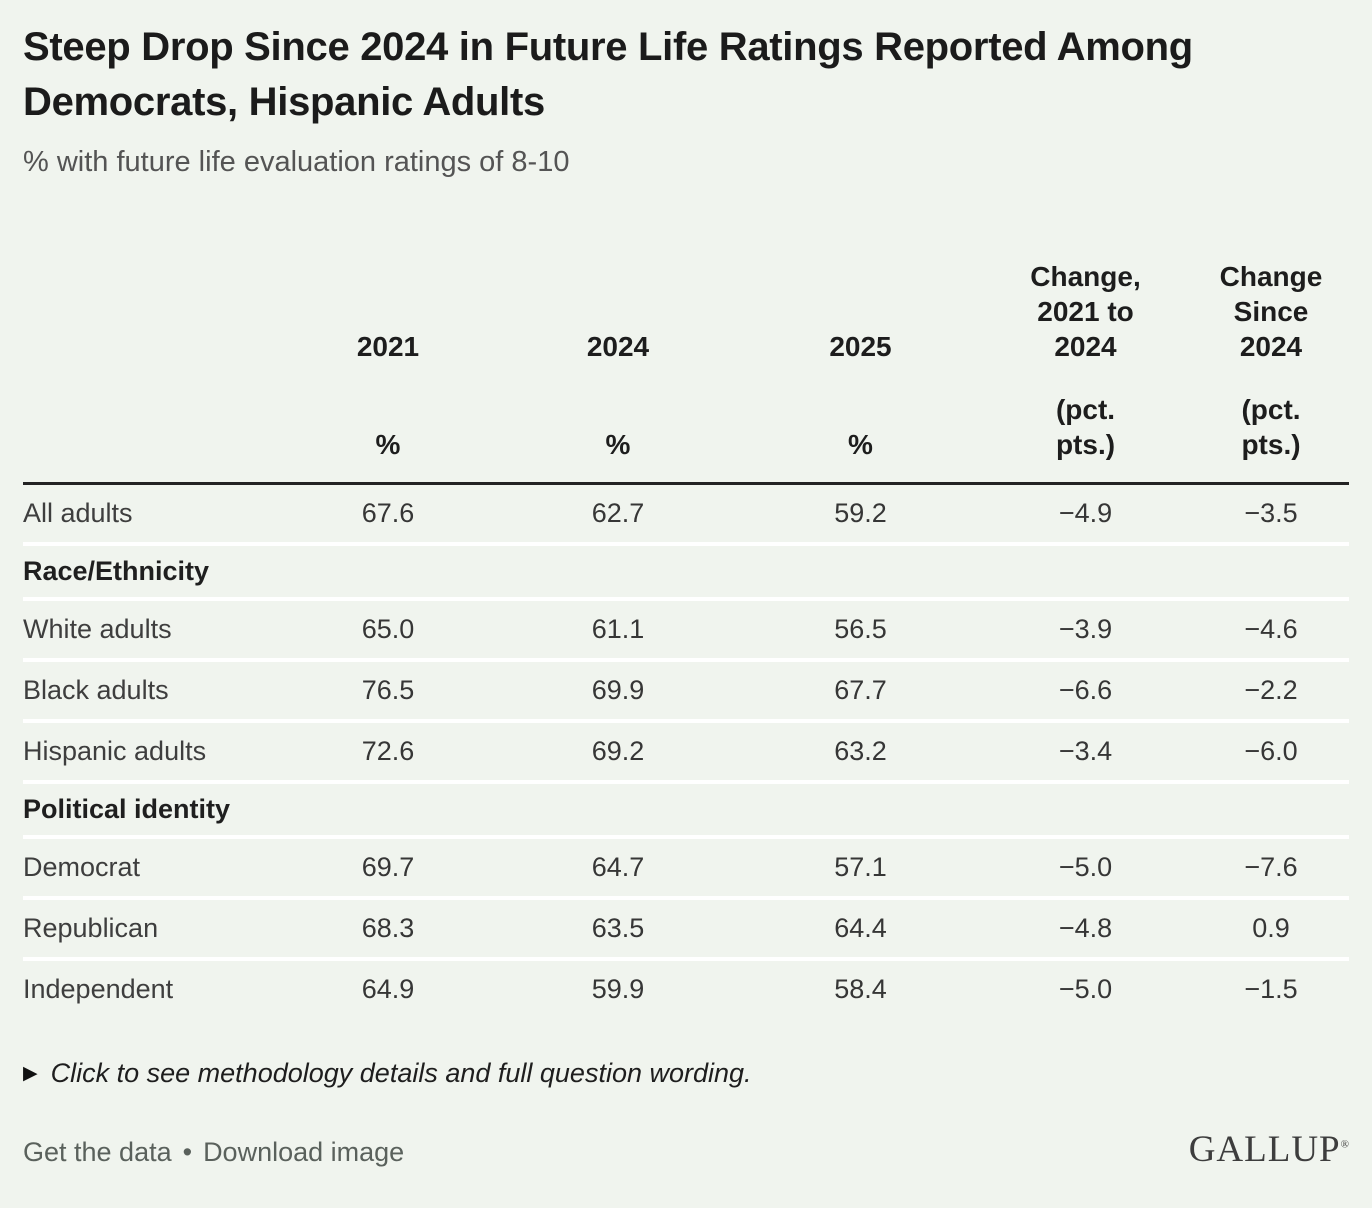  I want to click on cell-2021: 68.3, so click(388, 930).